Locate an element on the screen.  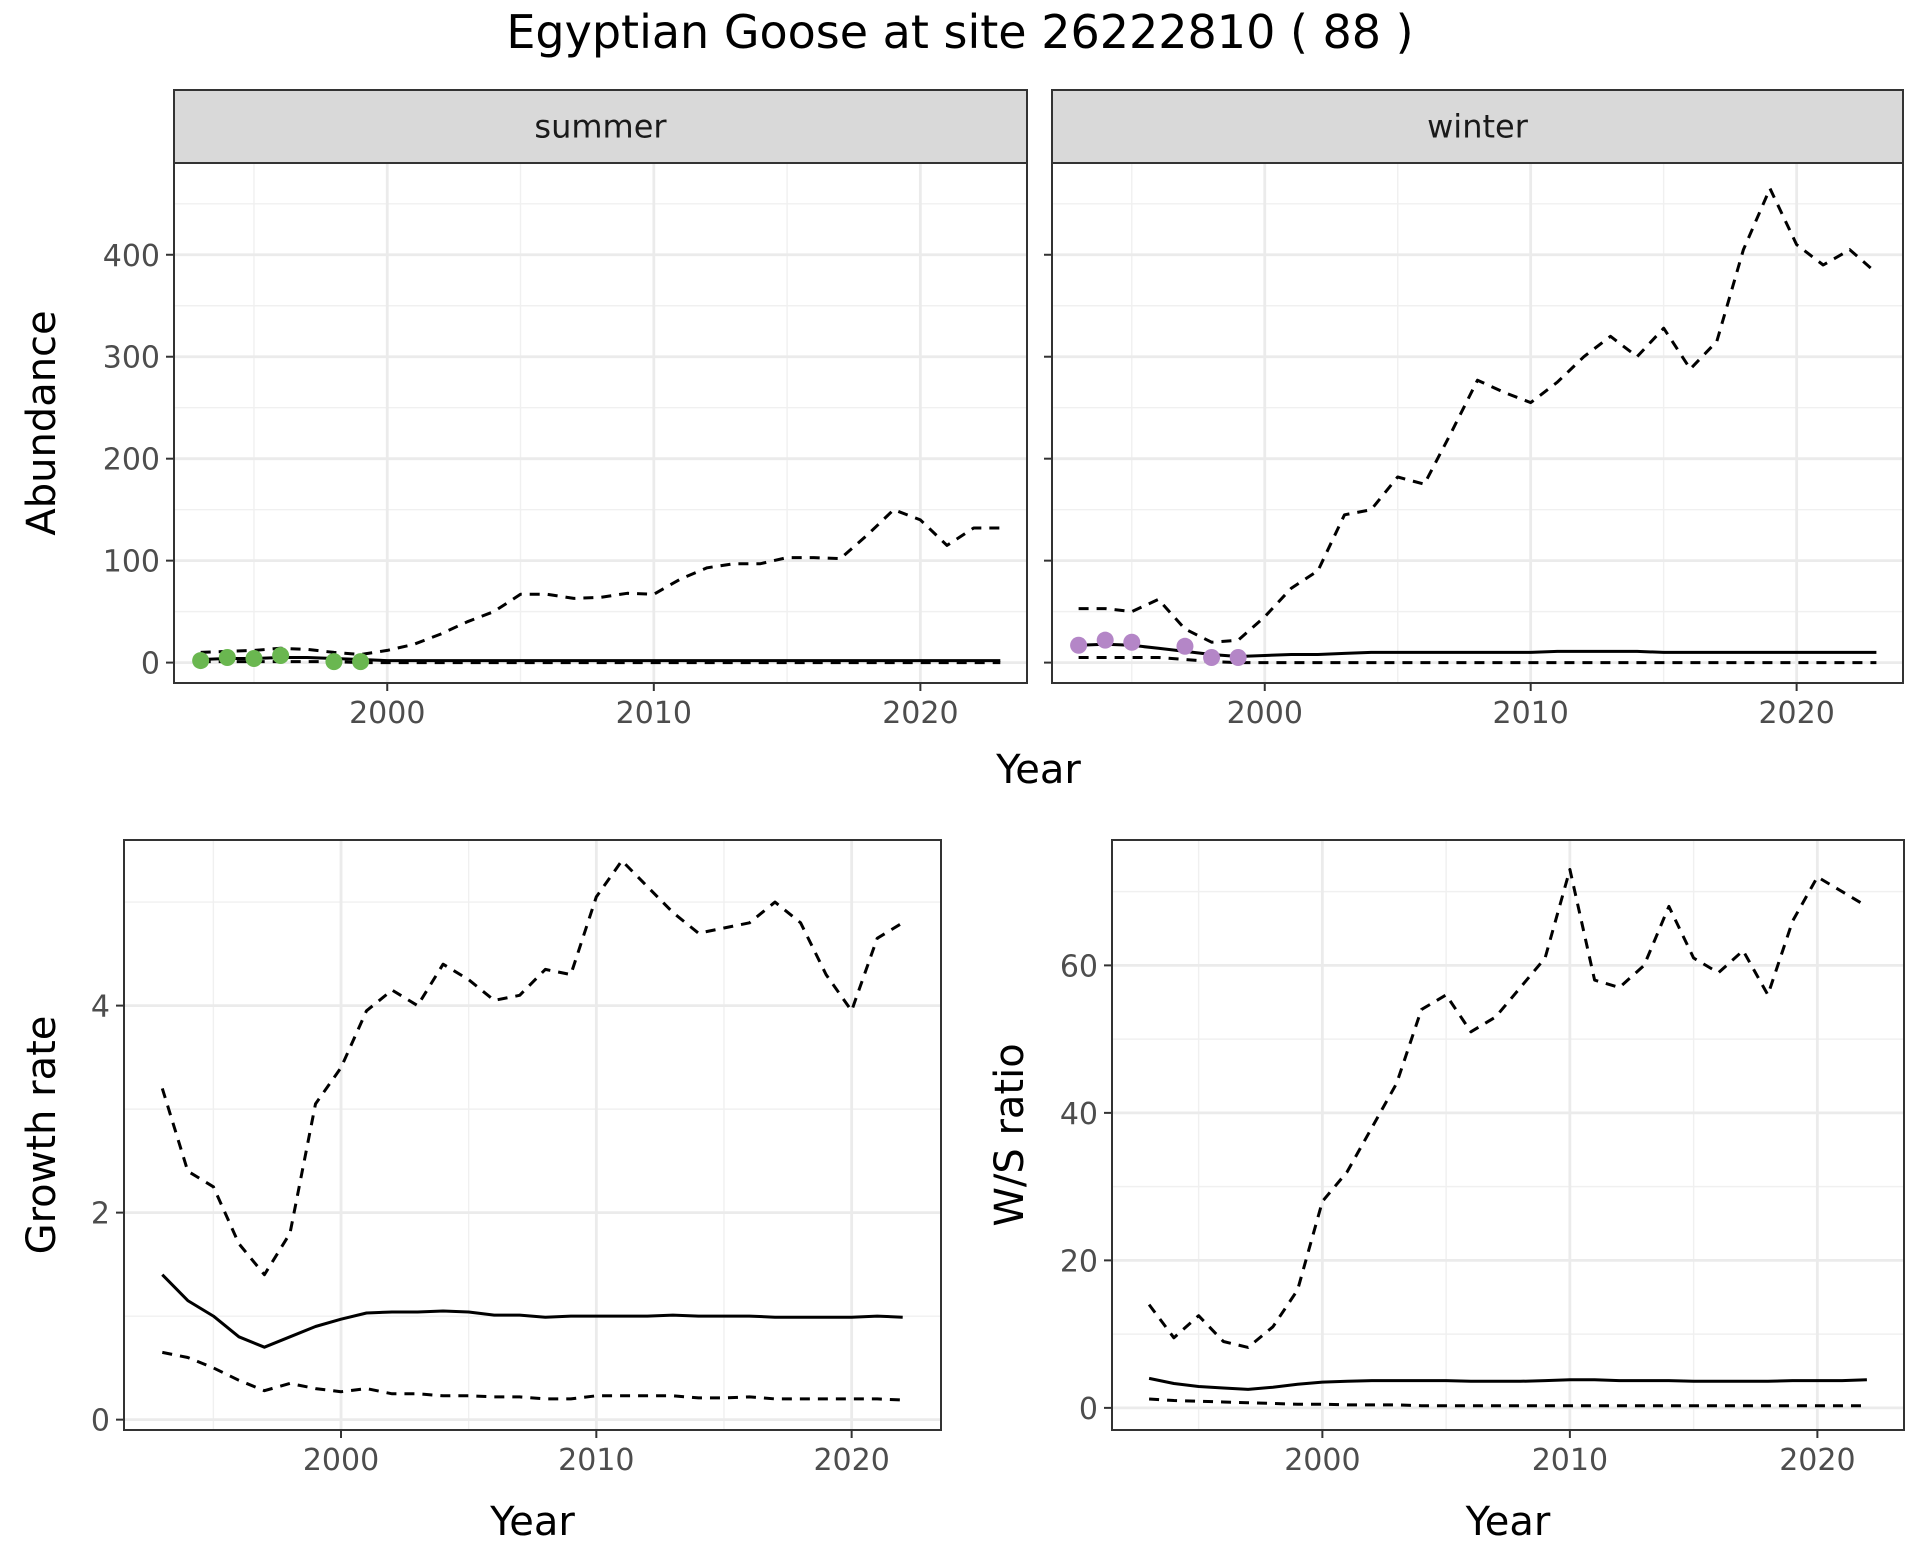
ws-ratio-y-axis-title: W/S ratio is located at coordinates (1010, 1134).